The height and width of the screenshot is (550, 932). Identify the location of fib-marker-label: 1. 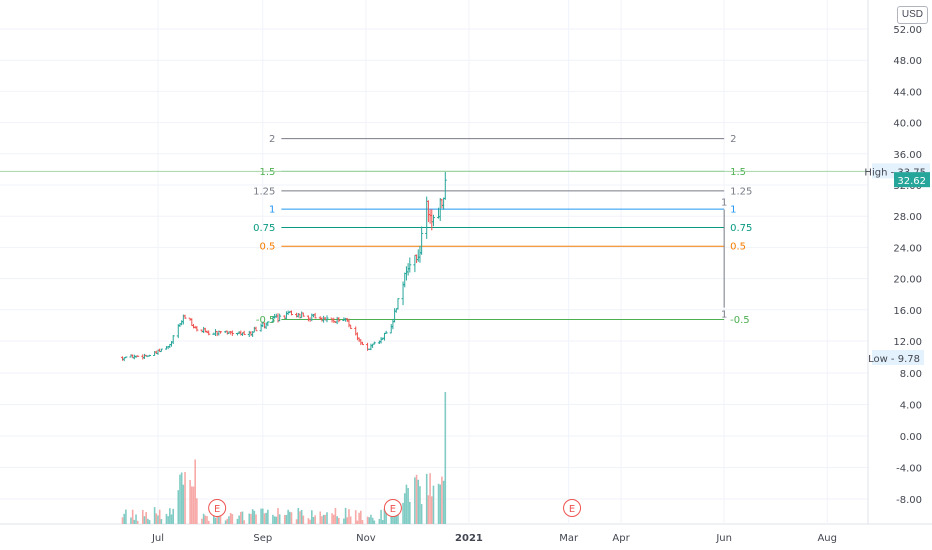
(724, 315).